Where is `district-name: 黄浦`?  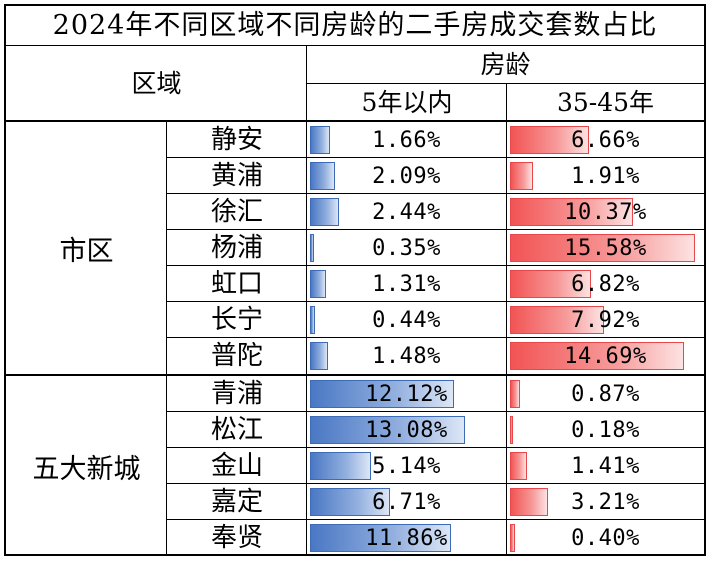
district-name: 黄浦 is located at coordinates (236, 176).